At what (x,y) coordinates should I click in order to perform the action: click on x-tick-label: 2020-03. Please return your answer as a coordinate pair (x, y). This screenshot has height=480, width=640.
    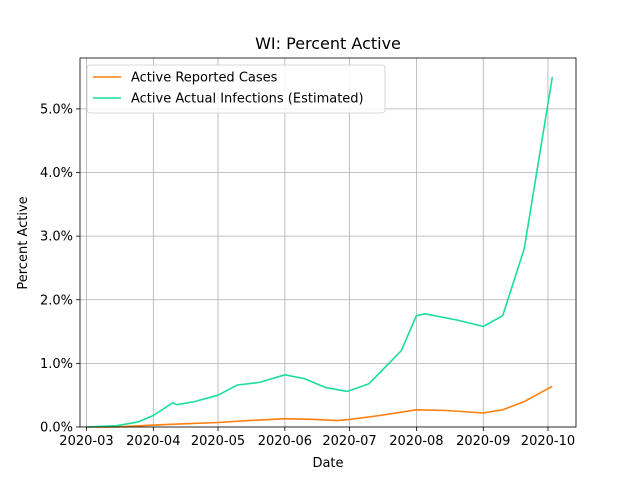
    Looking at the image, I should click on (86, 441).